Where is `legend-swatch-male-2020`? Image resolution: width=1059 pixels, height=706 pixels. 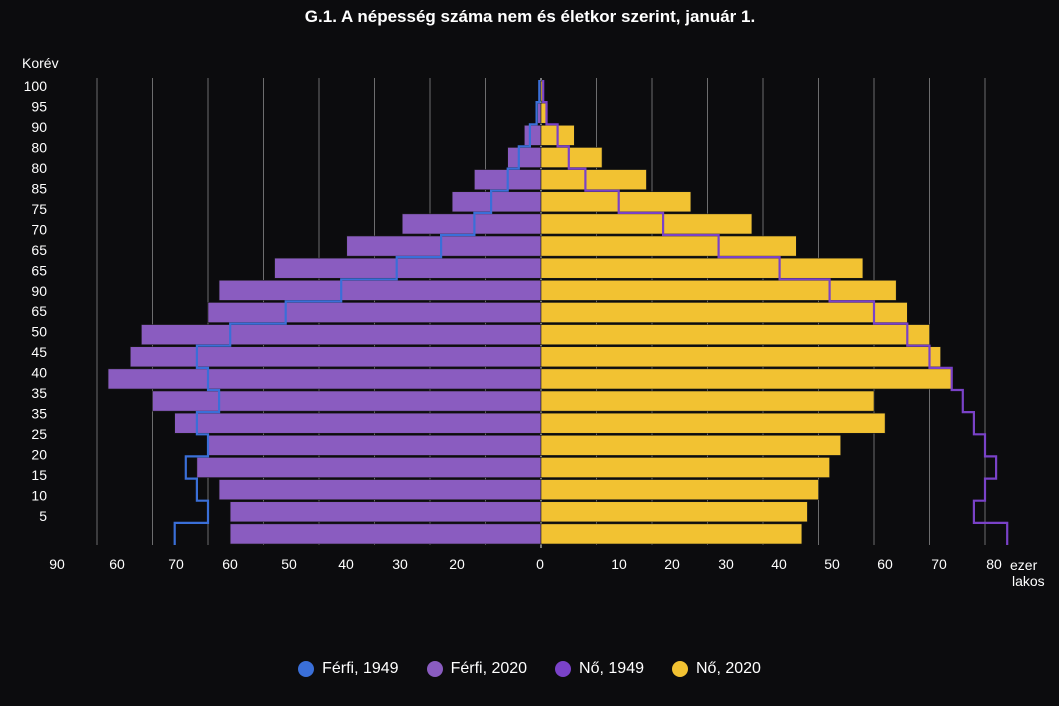
legend-swatch-male-2020 is located at coordinates (434, 669).